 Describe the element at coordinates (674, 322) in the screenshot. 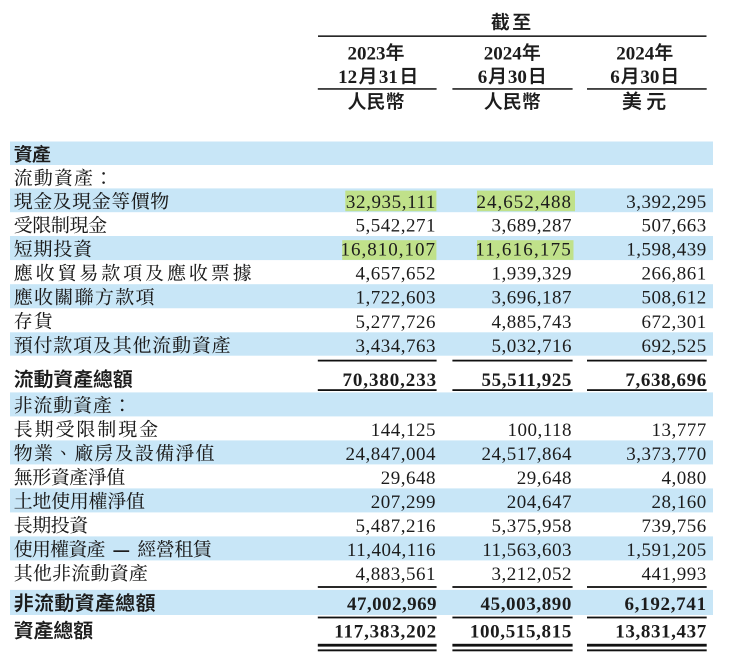

I see `svg-text: 672,301` at that location.